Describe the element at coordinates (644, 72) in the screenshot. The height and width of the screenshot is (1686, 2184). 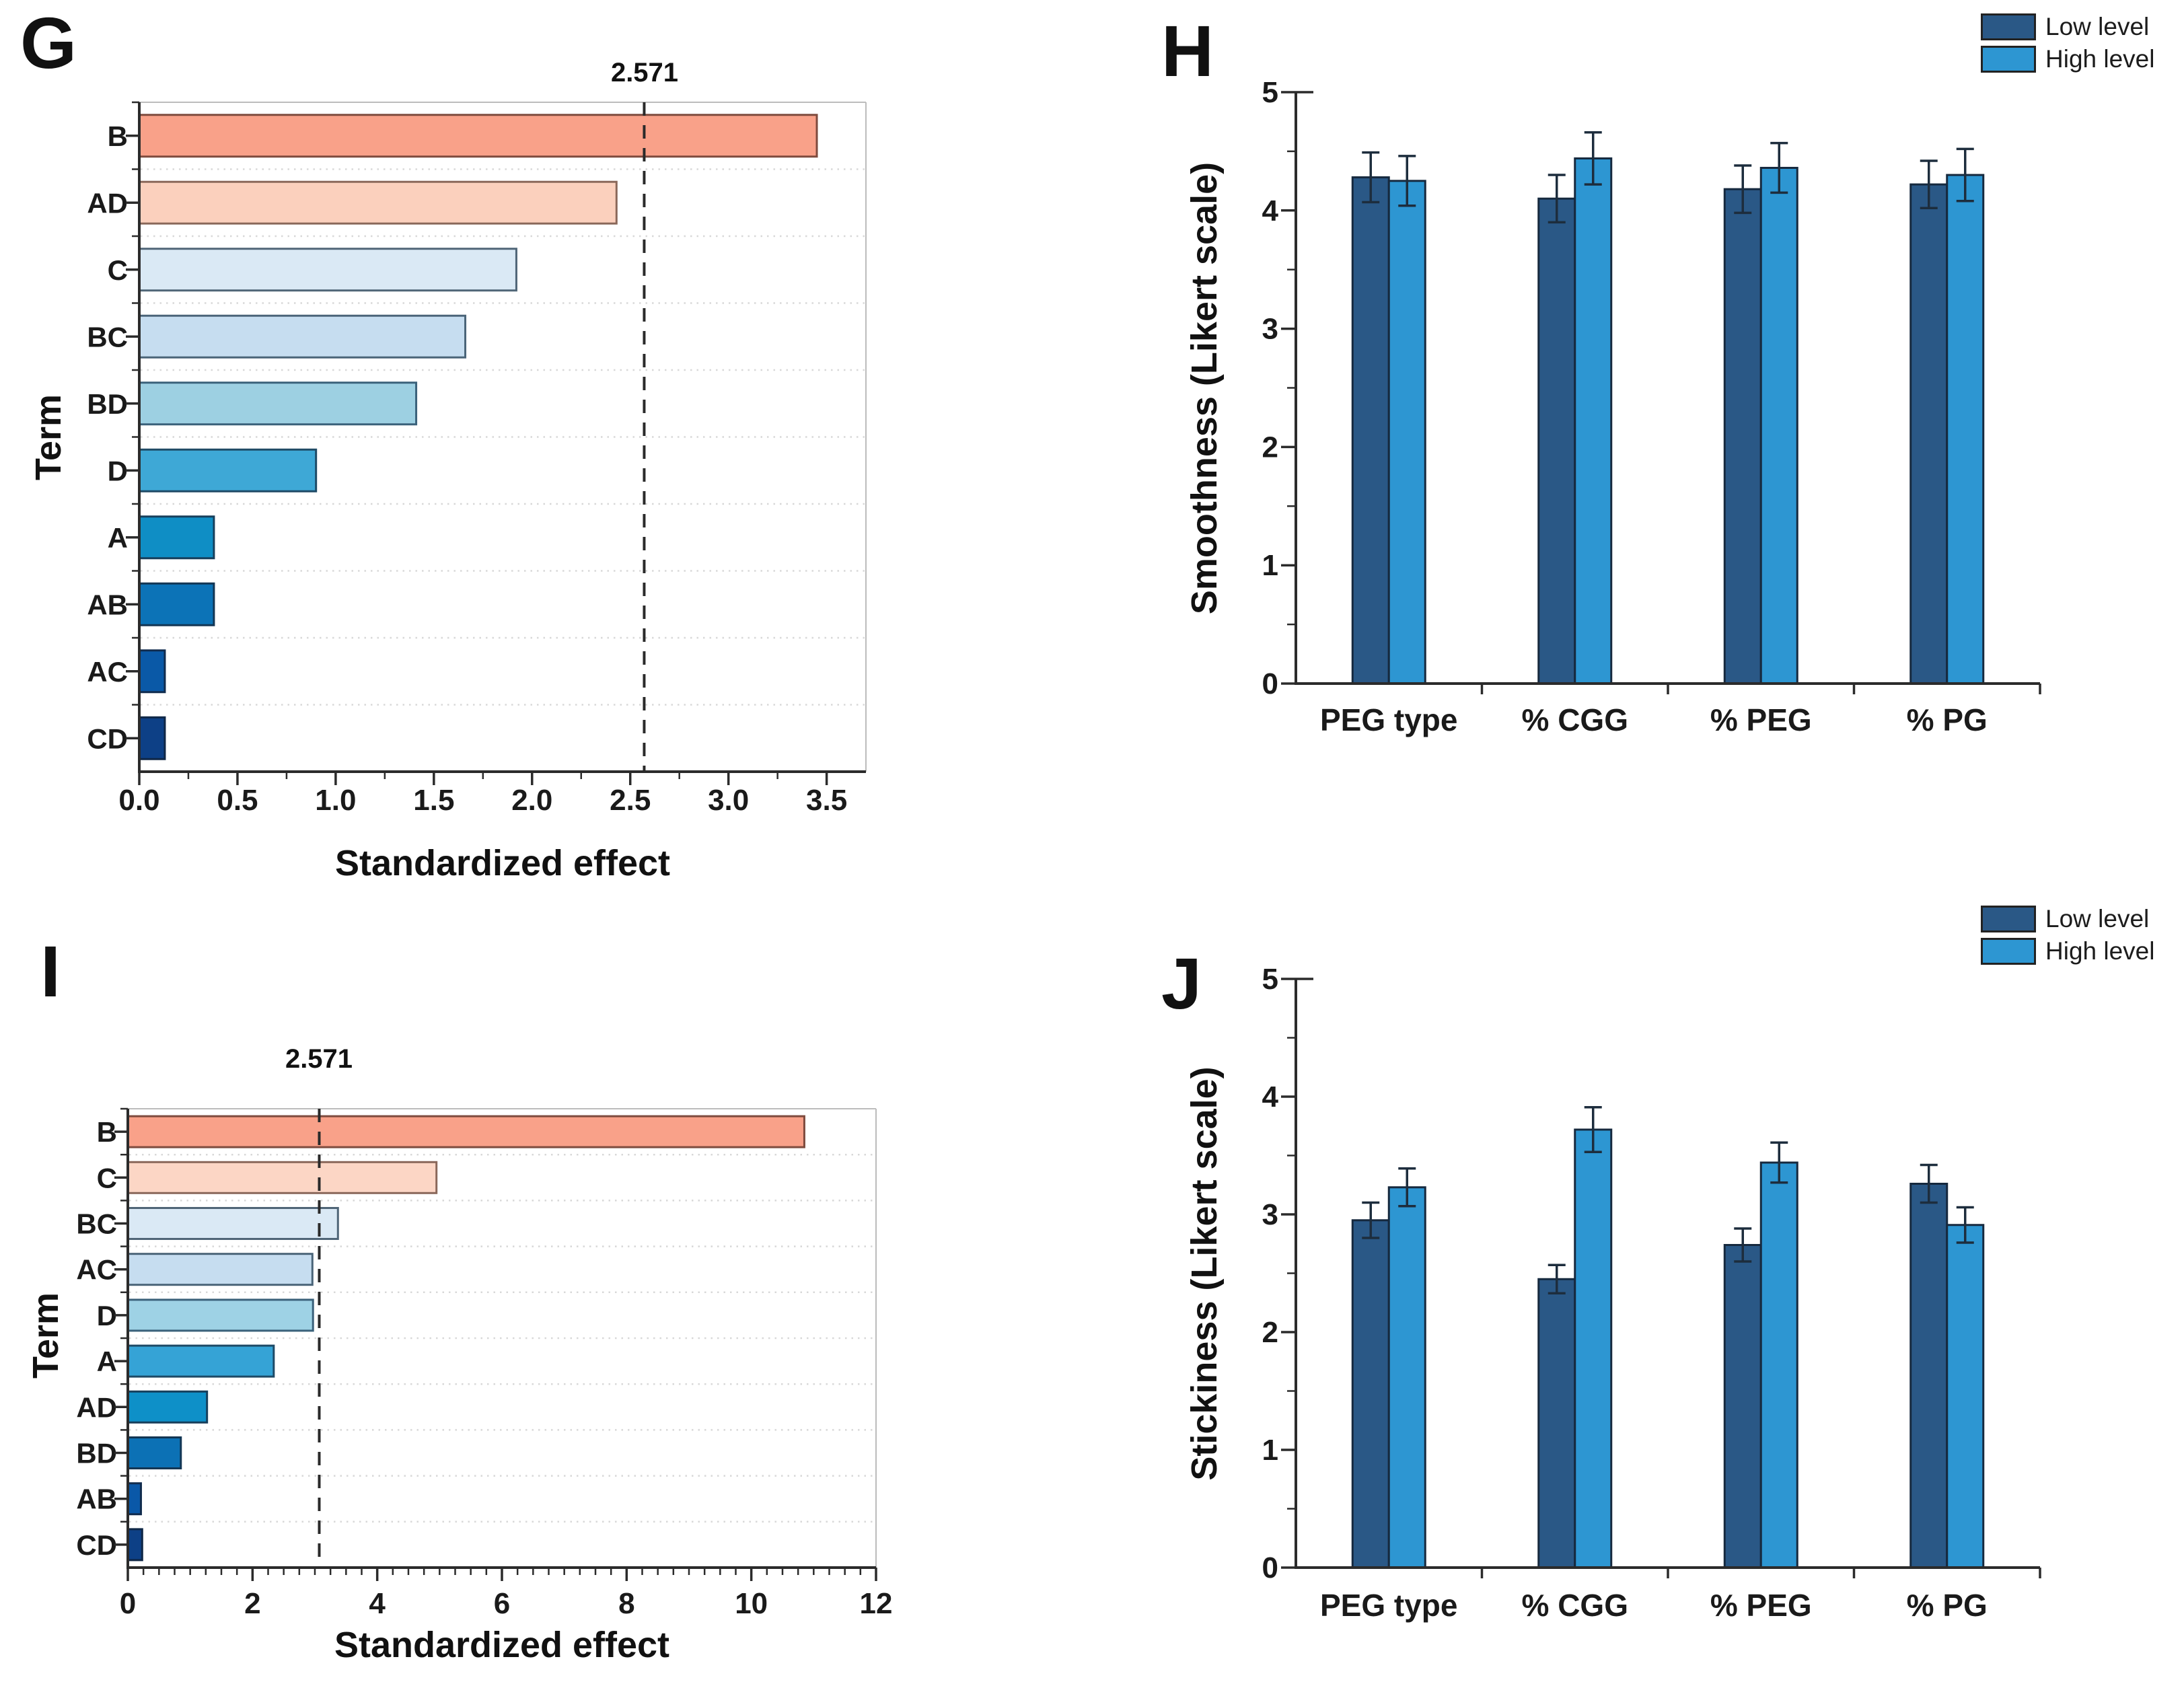
I see `panel-g-refline-label: 2.571` at that location.